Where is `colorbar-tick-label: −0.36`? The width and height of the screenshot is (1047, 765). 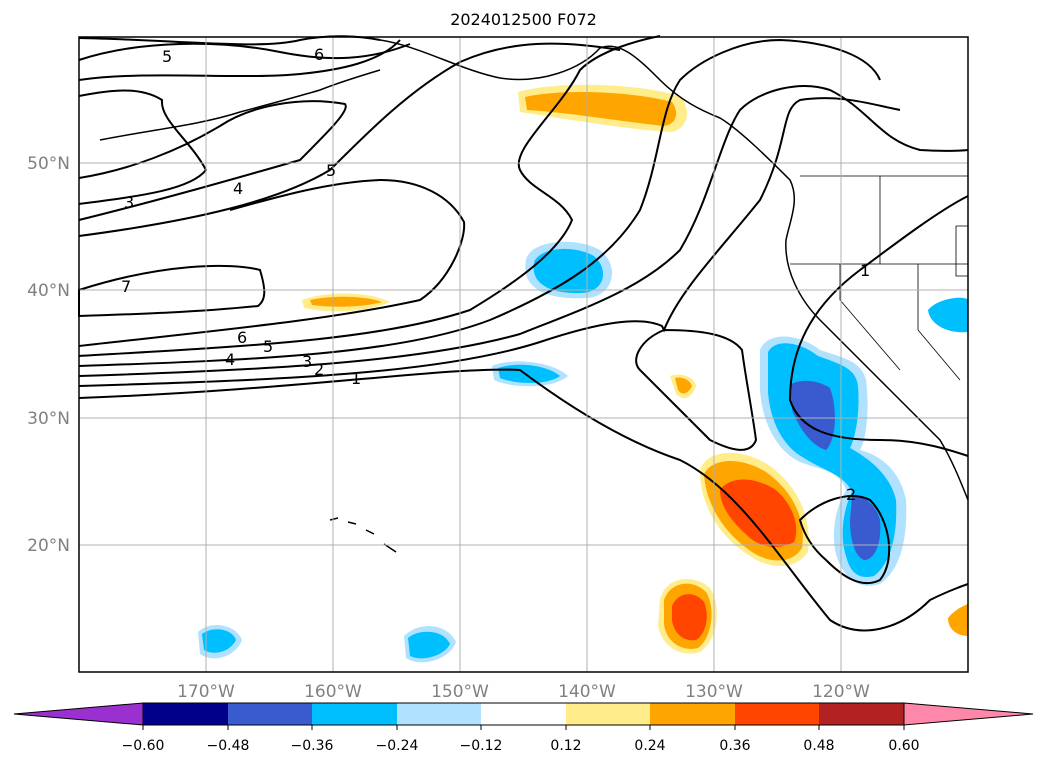 colorbar-tick-label: −0.36 is located at coordinates (312, 746).